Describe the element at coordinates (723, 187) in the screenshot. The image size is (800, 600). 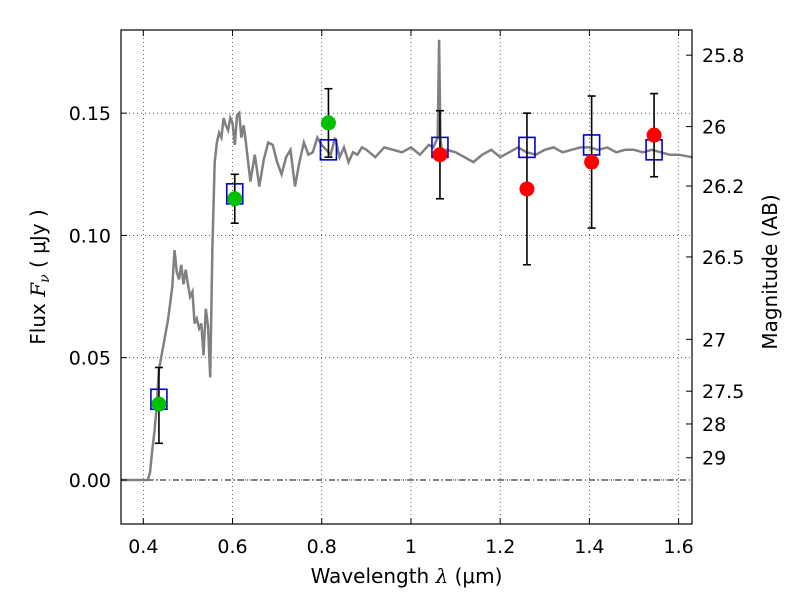
I see `y2-tick-label: 26.2` at that location.